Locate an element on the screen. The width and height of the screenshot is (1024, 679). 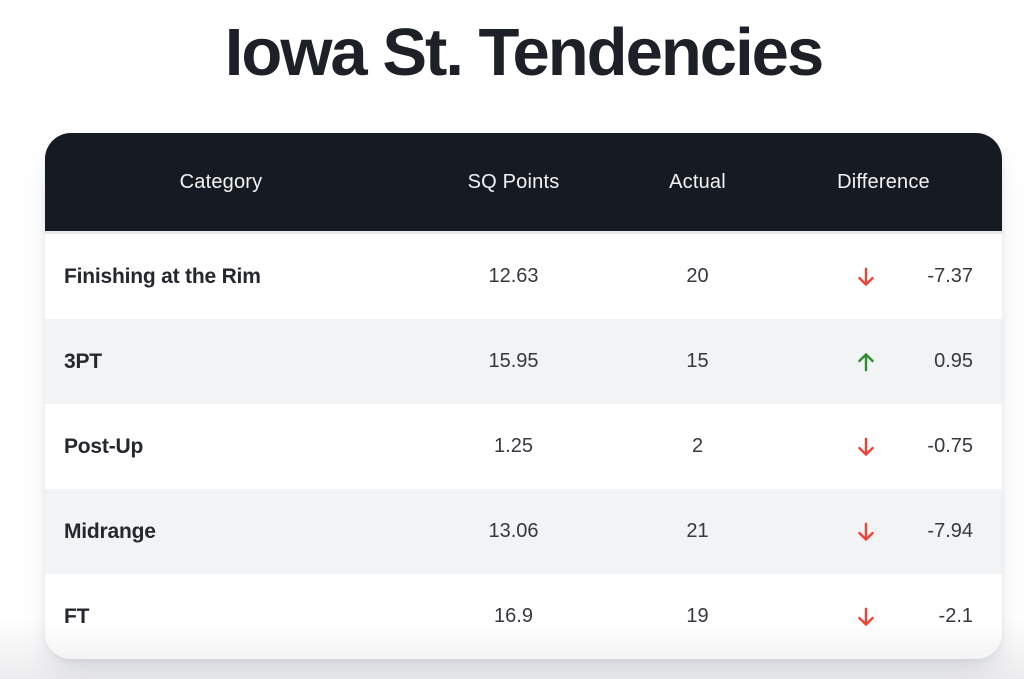
difference-value: -2.1 is located at coordinates (955, 616).